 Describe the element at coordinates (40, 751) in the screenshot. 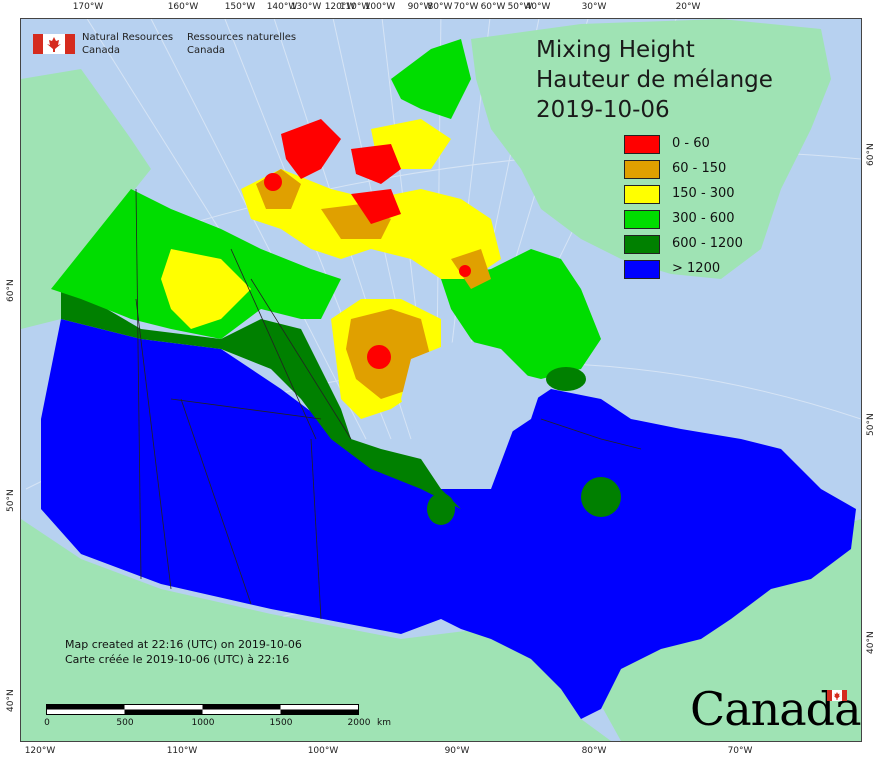

I see `graticule-bottom-label: 120°W` at that location.